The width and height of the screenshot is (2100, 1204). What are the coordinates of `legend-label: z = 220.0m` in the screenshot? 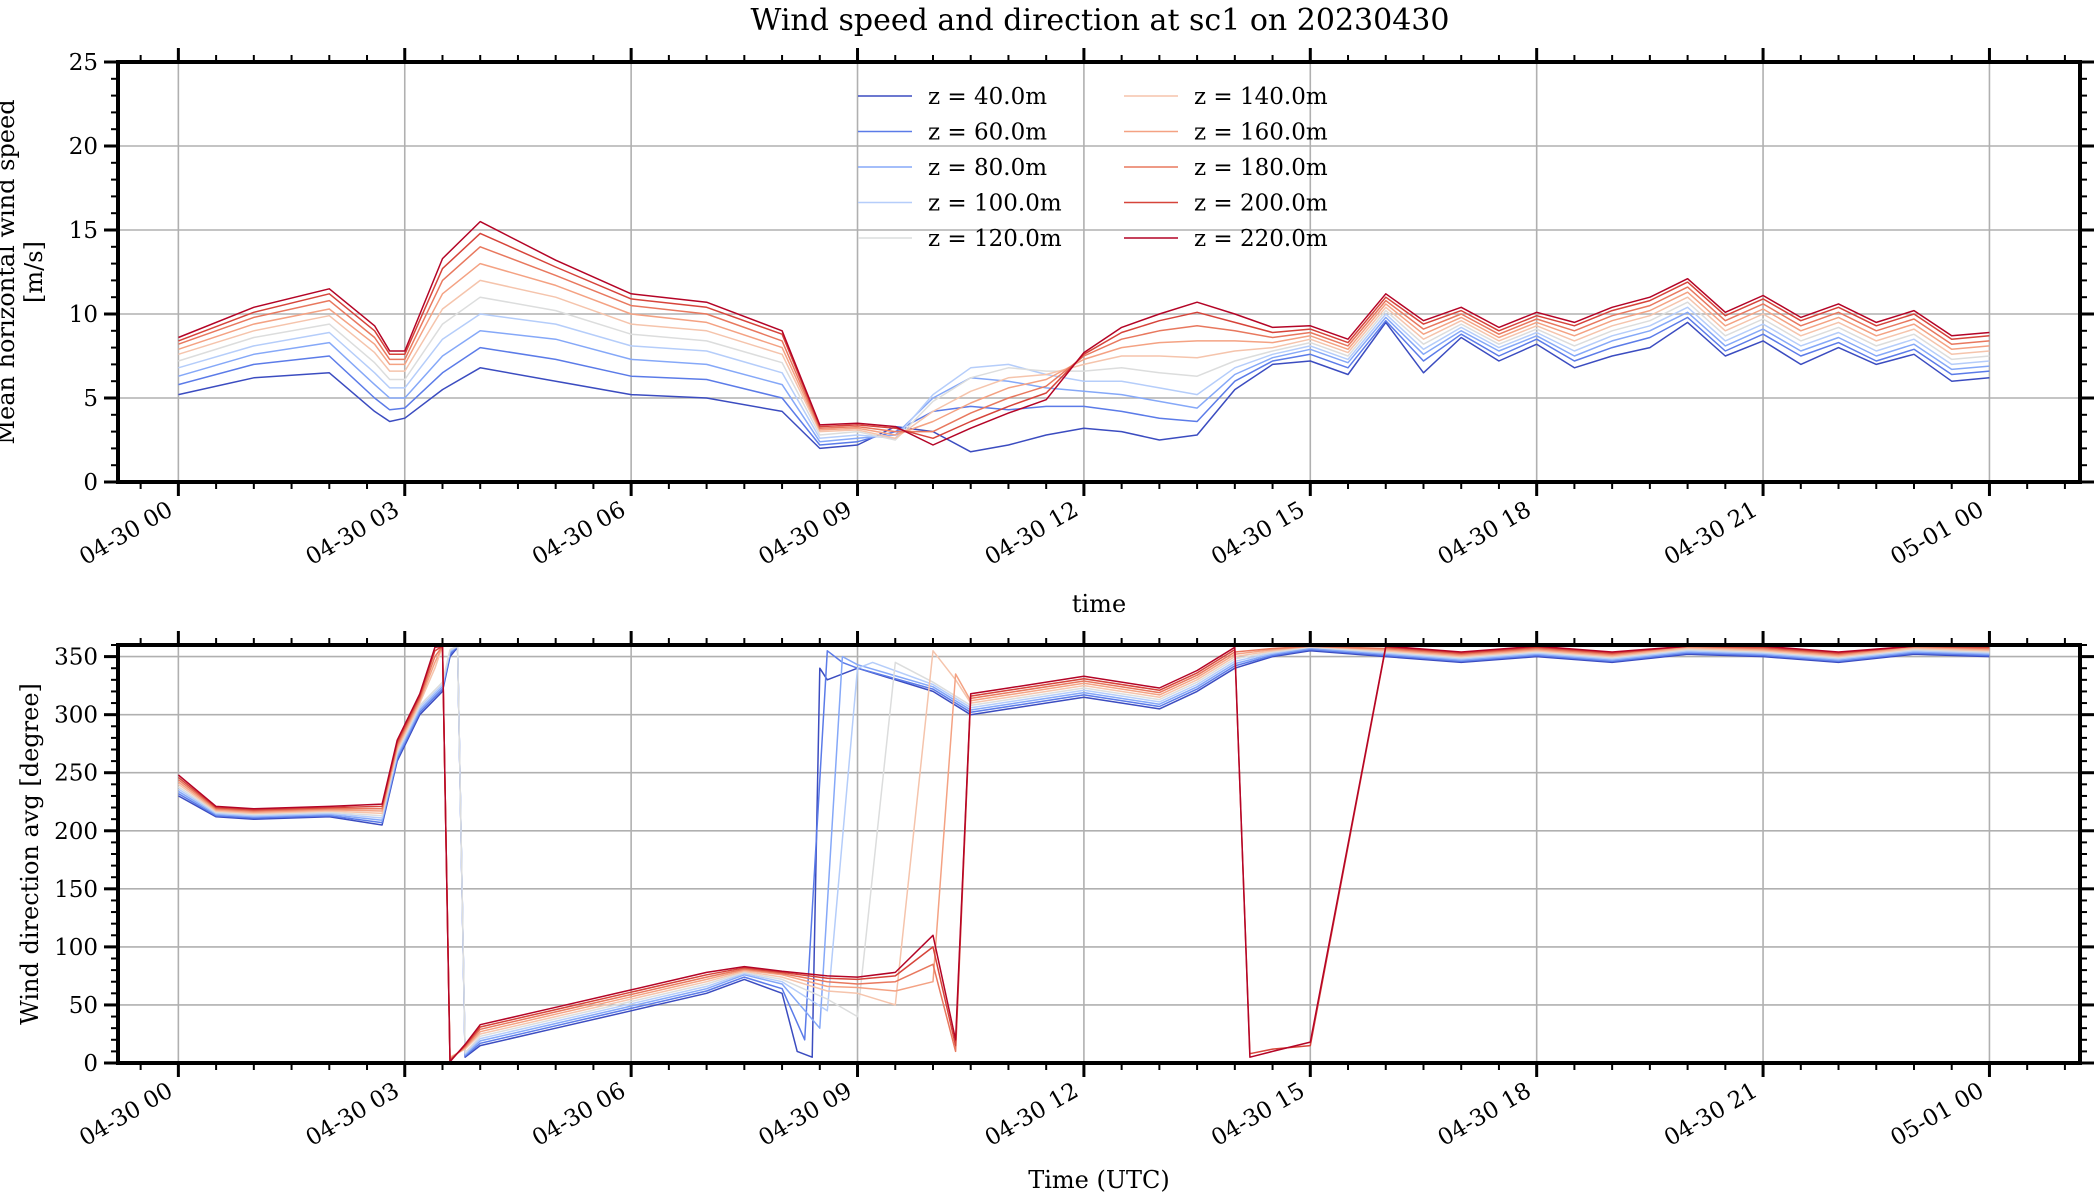 It's located at (1261, 239).